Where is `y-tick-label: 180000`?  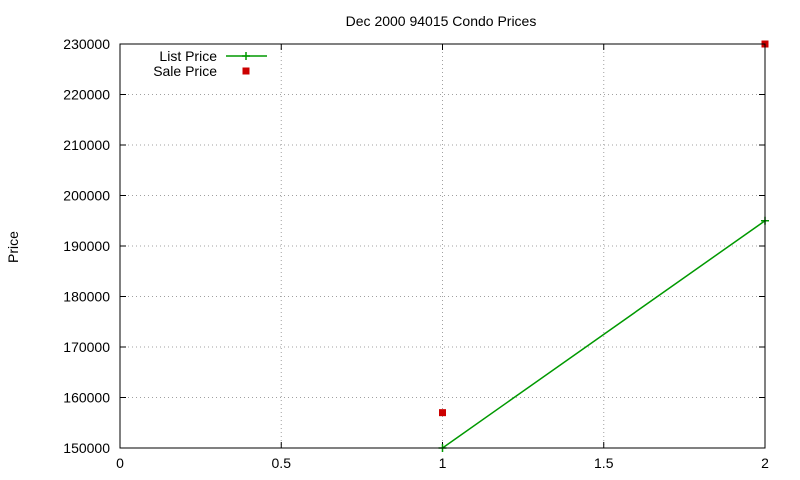
y-tick-label: 180000 is located at coordinates (86, 297).